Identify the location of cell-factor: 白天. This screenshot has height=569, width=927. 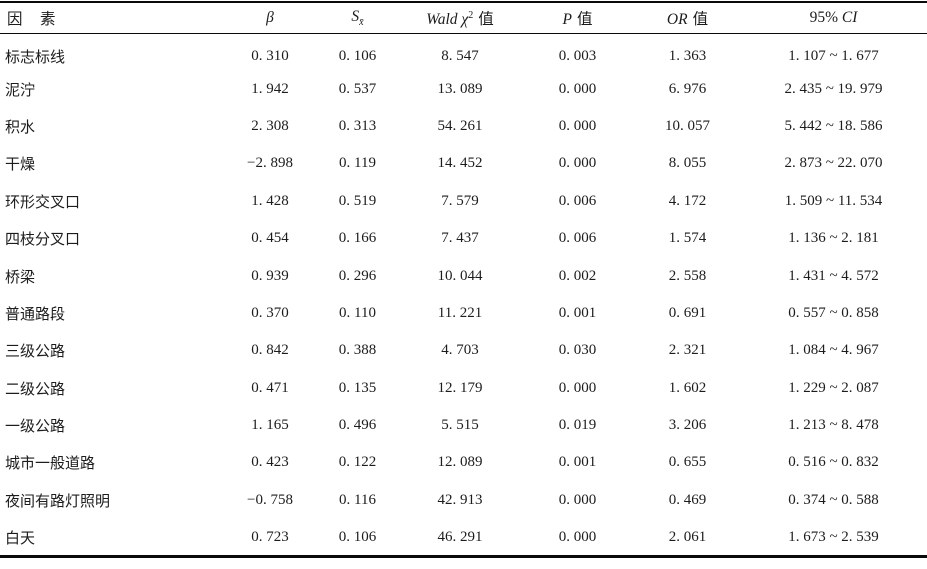
(20, 538).